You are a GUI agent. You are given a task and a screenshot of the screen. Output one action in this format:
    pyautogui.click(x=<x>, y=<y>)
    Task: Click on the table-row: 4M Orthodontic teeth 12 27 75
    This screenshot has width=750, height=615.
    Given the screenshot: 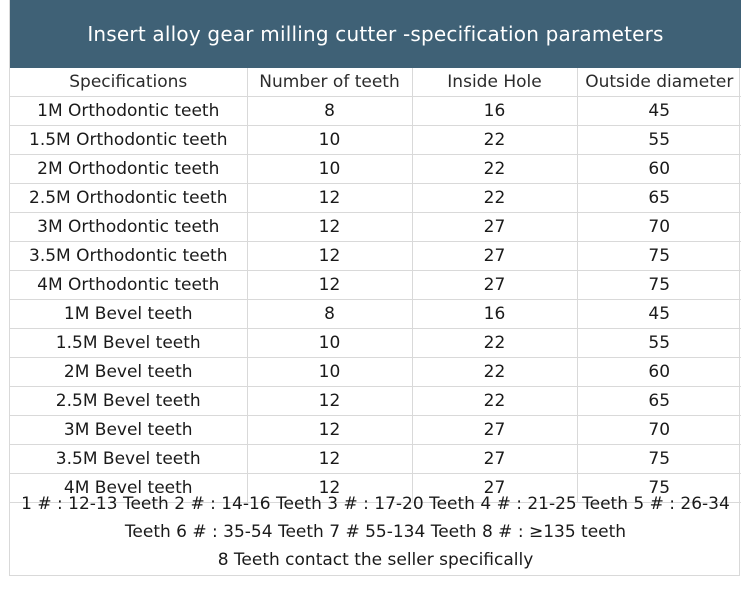 What is the action you would take?
    pyautogui.click(x=375, y=285)
    